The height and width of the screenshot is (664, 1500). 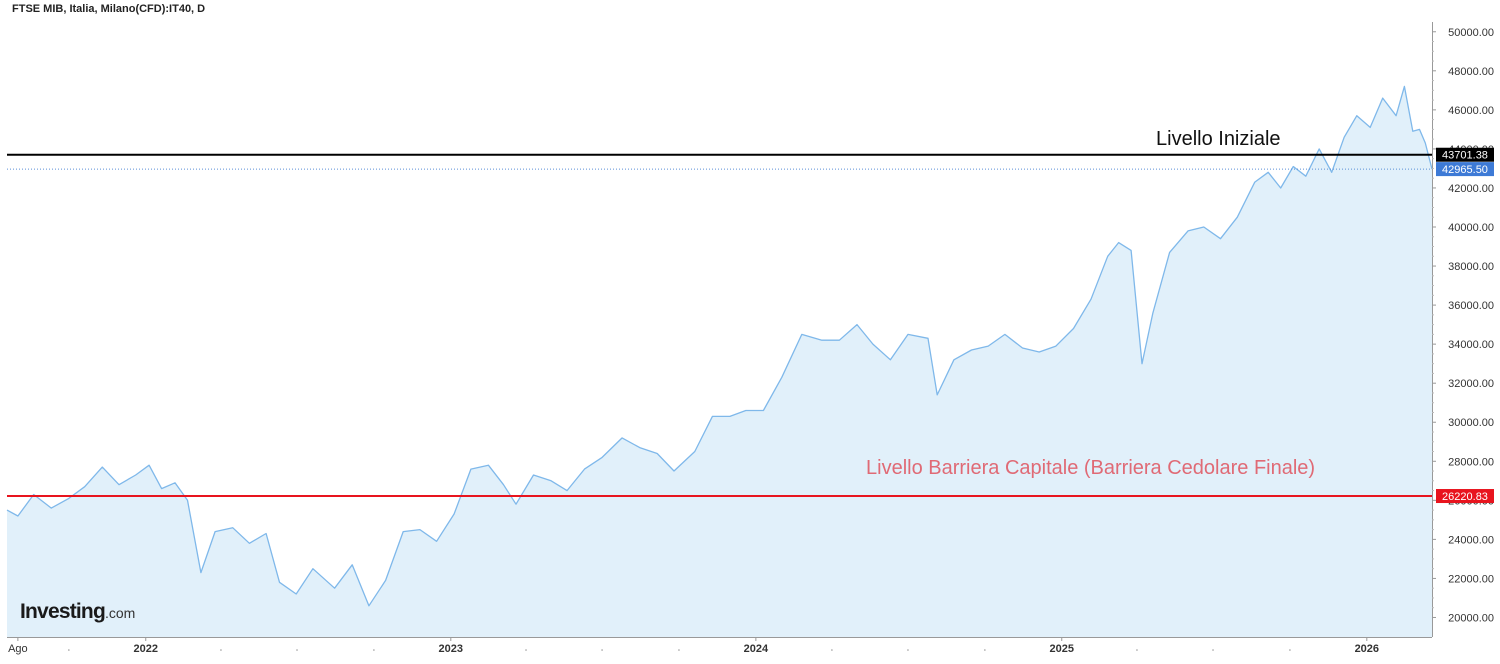 What do you see at coordinates (1471, 33) in the screenshot?
I see `y-tick-label: 50000.00` at bounding box center [1471, 33].